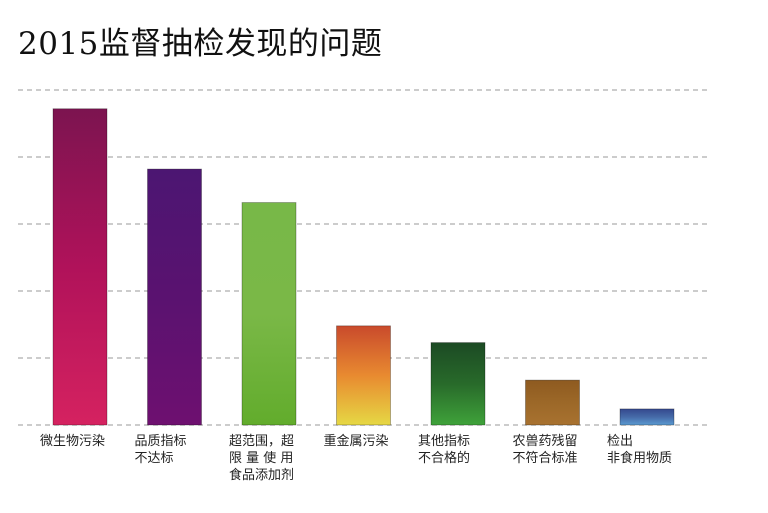 The image size is (768, 513). What do you see at coordinates (444, 450) in the screenshot?
I see `category-label-5: 其他指标 不合格的` at bounding box center [444, 450].